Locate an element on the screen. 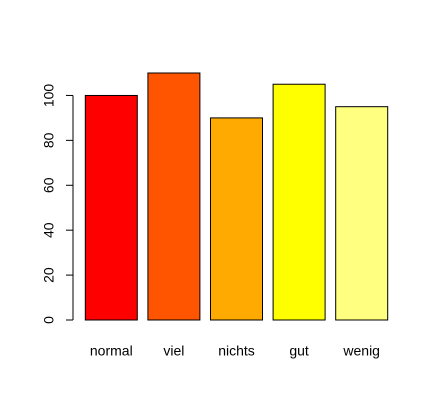 Image resolution: width=439 pixels, height=414 pixels. y-tick-label: 0 is located at coordinates (49, 320).